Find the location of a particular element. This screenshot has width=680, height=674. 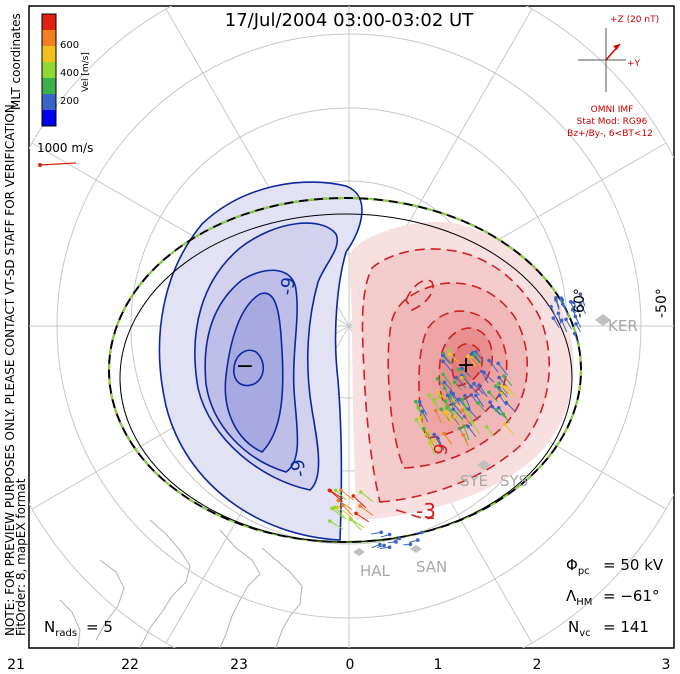

fit-order-note: FitOrder: 8, mapEX format is located at coordinates (21, 557).